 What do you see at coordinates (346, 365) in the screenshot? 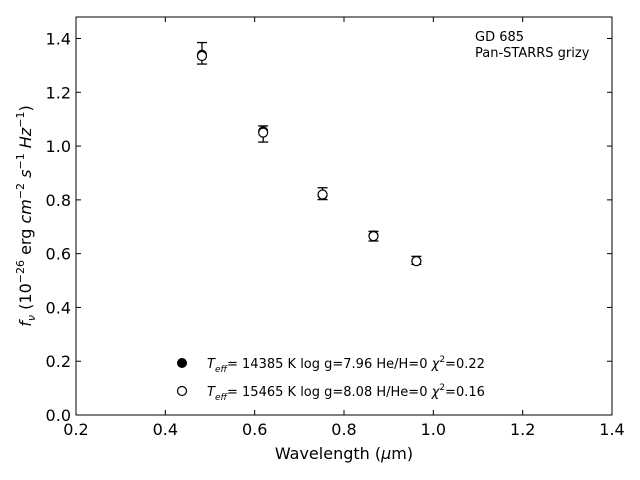
I see `legend-entry-1: Teff= 14385 K log g=7.96 He/H=0 χ2=0.22` at bounding box center [346, 365].